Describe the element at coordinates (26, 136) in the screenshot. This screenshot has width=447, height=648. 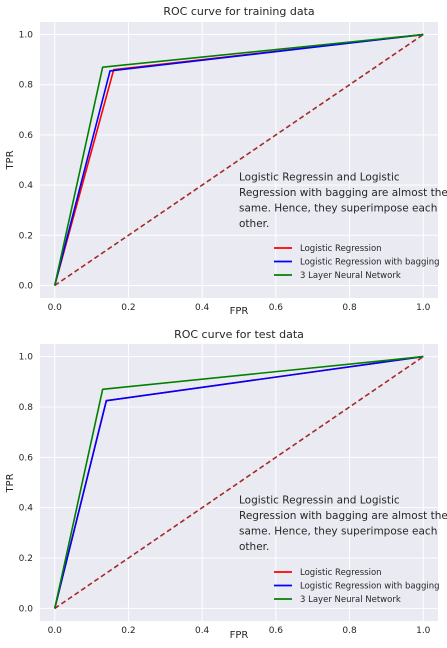
I see `training-y-tick-label: 0.6` at that location.